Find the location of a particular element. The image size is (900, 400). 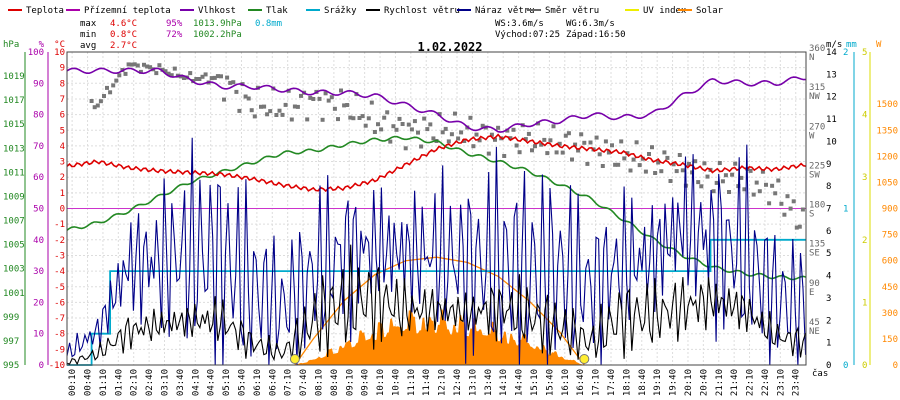

axis-solar-tick: 600 is located at coordinates (890, 262).